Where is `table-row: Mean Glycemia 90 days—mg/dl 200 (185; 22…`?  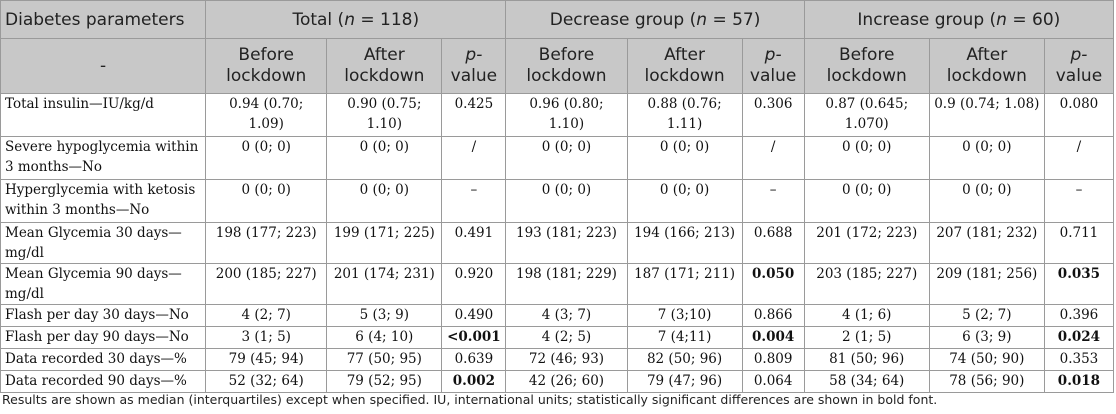 table-row: Mean Glycemia 90 days—mg/dl 200 (185; 22… is located at coordinates (557, 284).